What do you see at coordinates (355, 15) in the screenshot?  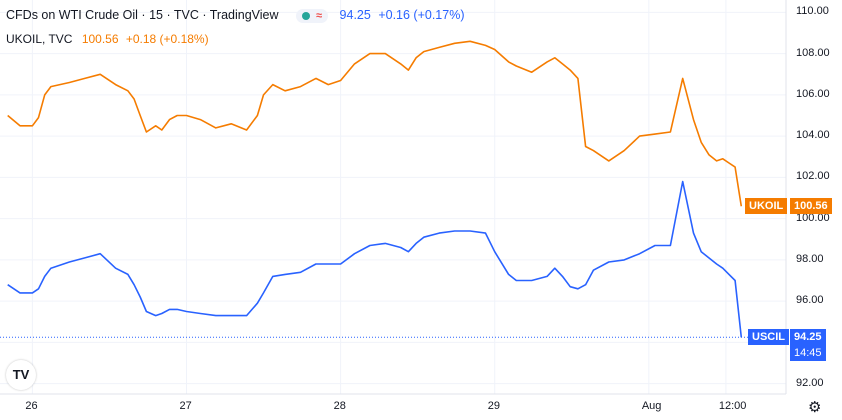 I see `main-price-value: 94.25` at bounding box center [355, 15].